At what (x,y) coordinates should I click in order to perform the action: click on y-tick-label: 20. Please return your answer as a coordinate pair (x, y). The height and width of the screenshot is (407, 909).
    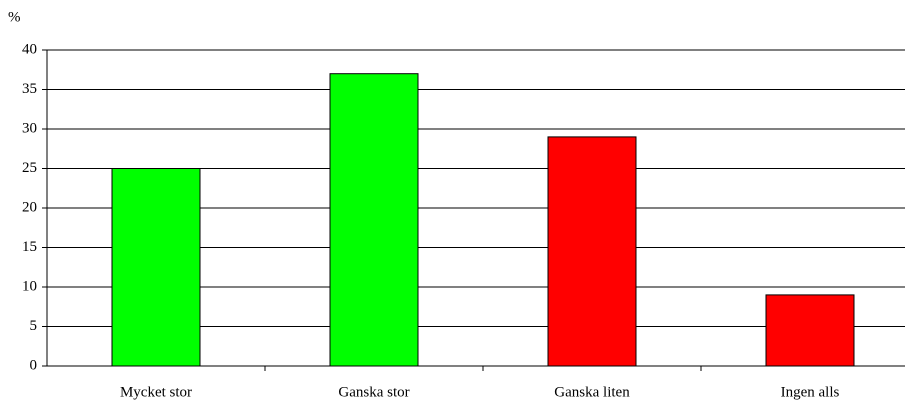
    Looking at the image, I should click on (29, 207).